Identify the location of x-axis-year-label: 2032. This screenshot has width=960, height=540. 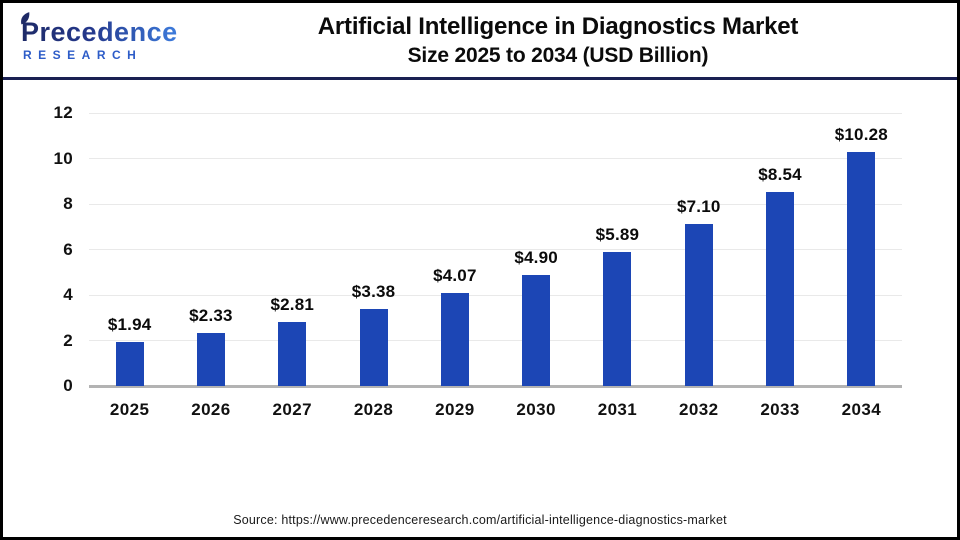
(699, 409).